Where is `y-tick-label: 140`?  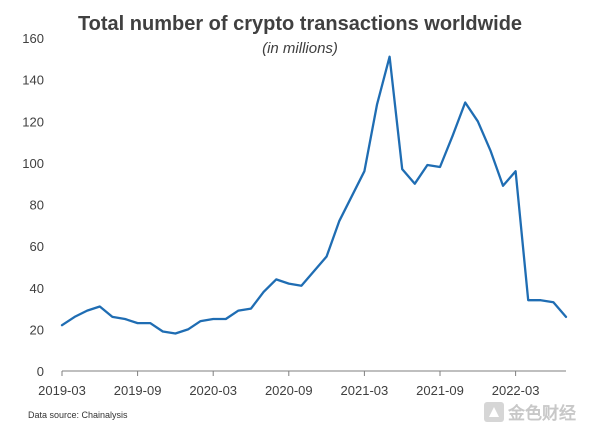
y-tick-label: 140 is located at coordinates (33, 80).